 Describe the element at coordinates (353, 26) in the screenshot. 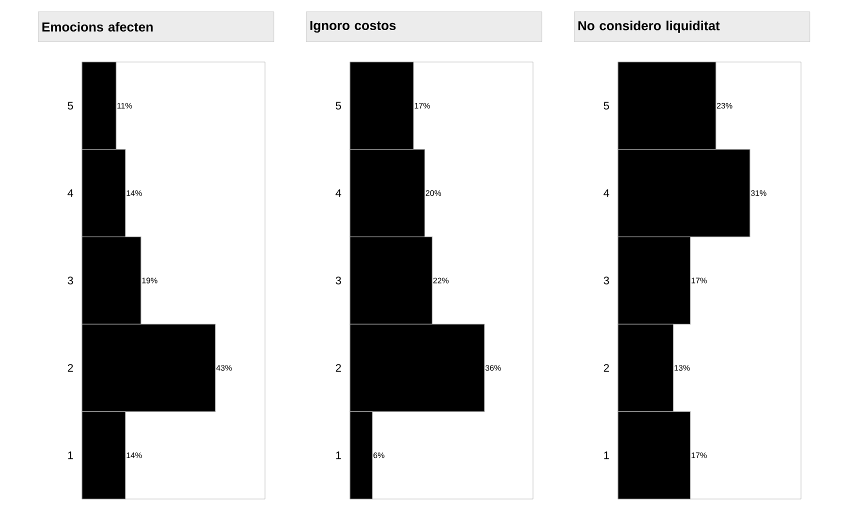

I see `chart-title: Ignoro costos` at that location.